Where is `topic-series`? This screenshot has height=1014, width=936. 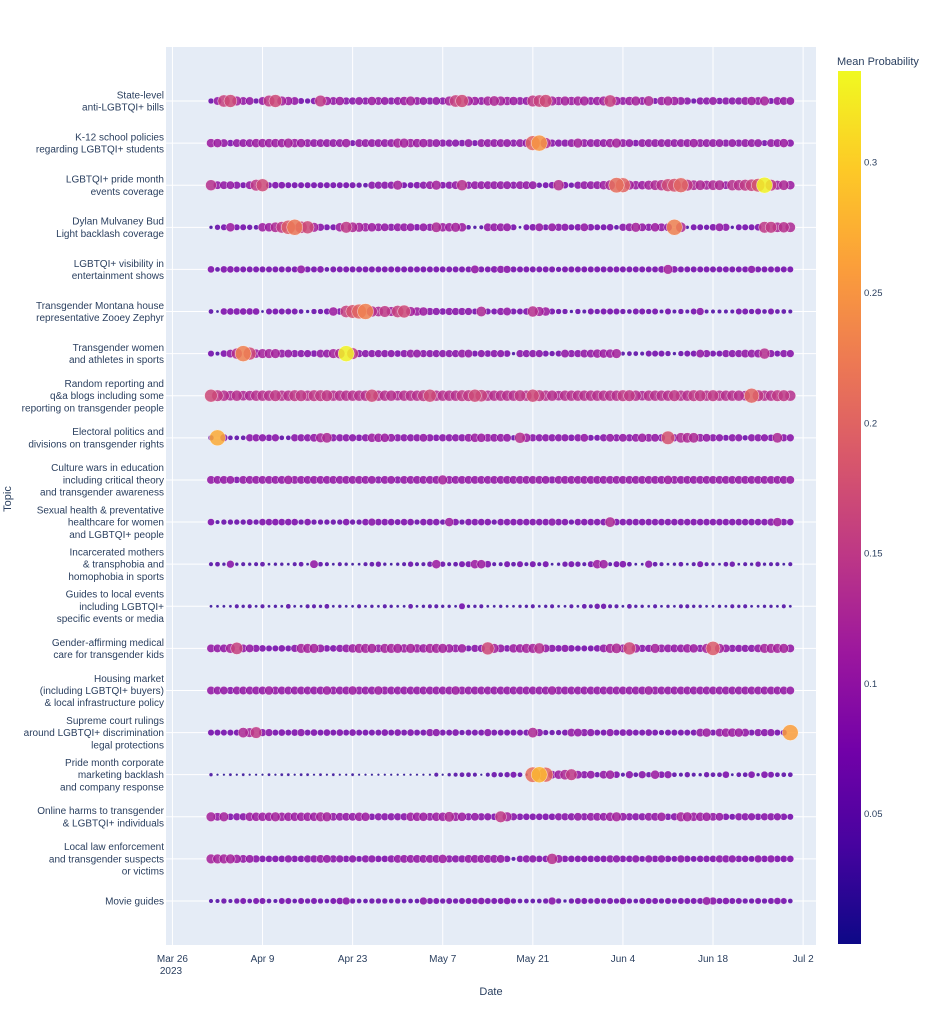
topic-series is located at coordinates (501, 522).